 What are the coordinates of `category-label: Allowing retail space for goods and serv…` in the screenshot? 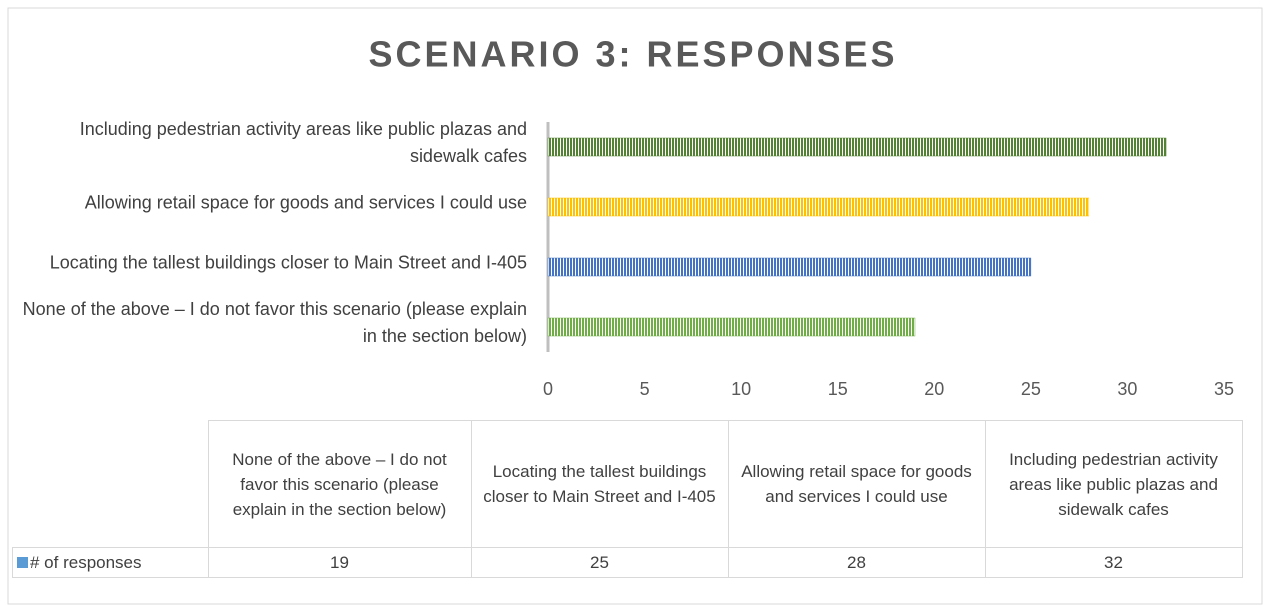 It's located at (305, 202).